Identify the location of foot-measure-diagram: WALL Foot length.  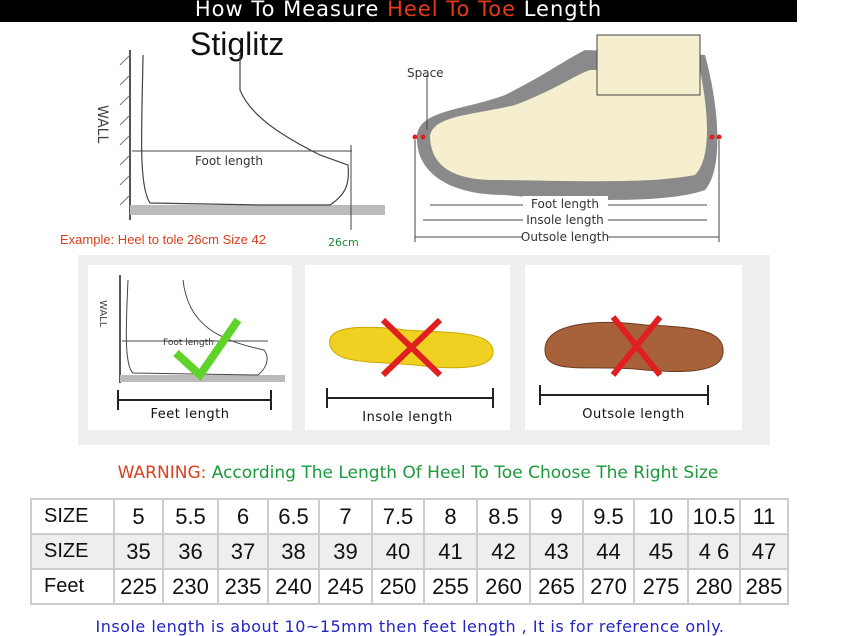
(239, 140).